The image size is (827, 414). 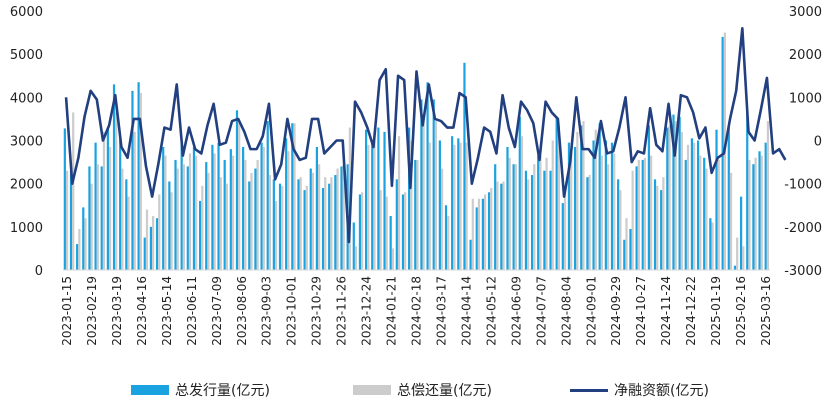 What do you see at coordinates (292, 311) in the screenshot?
I see `x-tick-label: 2023-10-01` at bounding box center [292, 311].